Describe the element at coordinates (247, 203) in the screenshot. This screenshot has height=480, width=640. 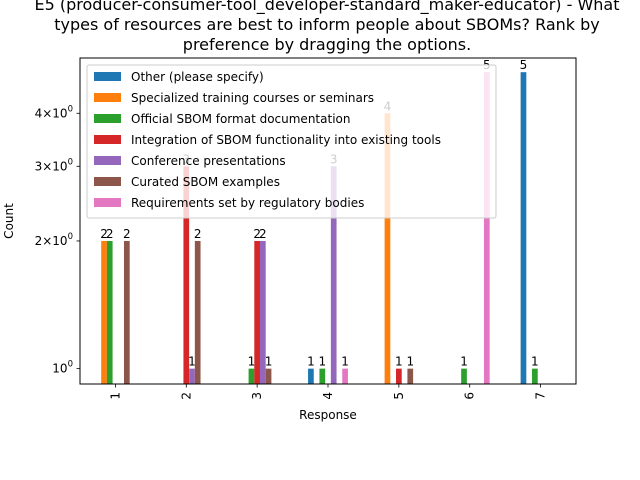
I see `legend-entry: Requirements set by regulatory bodies` at that location.